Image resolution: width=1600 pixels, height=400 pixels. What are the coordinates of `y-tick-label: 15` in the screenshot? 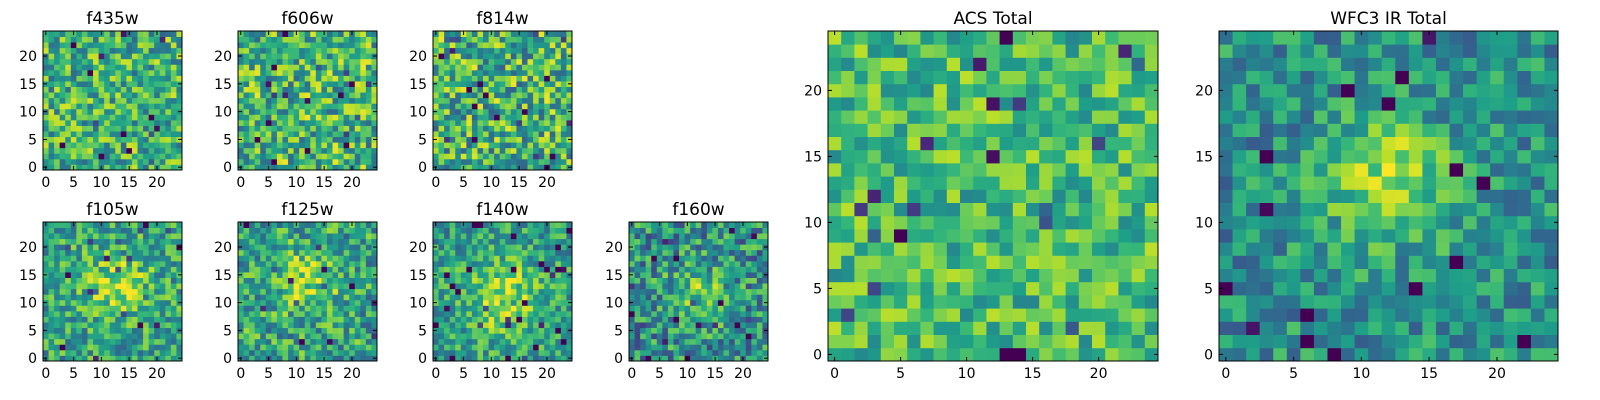 It's located at (28, 276).